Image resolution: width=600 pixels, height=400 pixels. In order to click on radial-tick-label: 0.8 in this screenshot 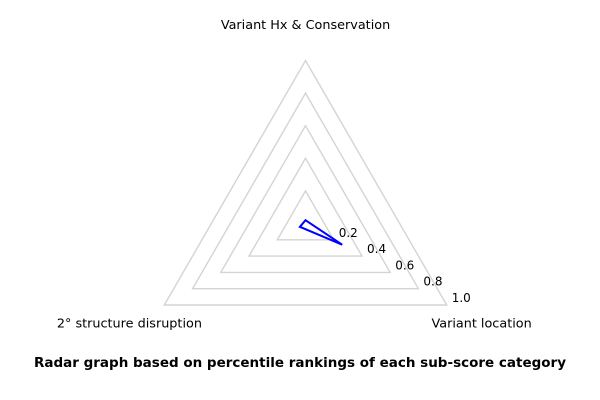, I will do `click(432, 282)`.